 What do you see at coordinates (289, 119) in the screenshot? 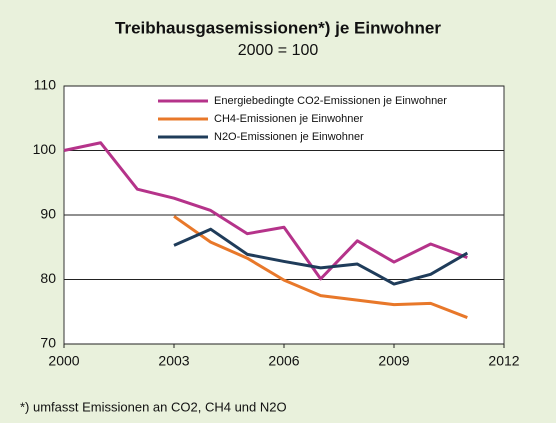
I see `legend-label: CH4-Emissionen je Einwohner` at bounding box center [289, 119].